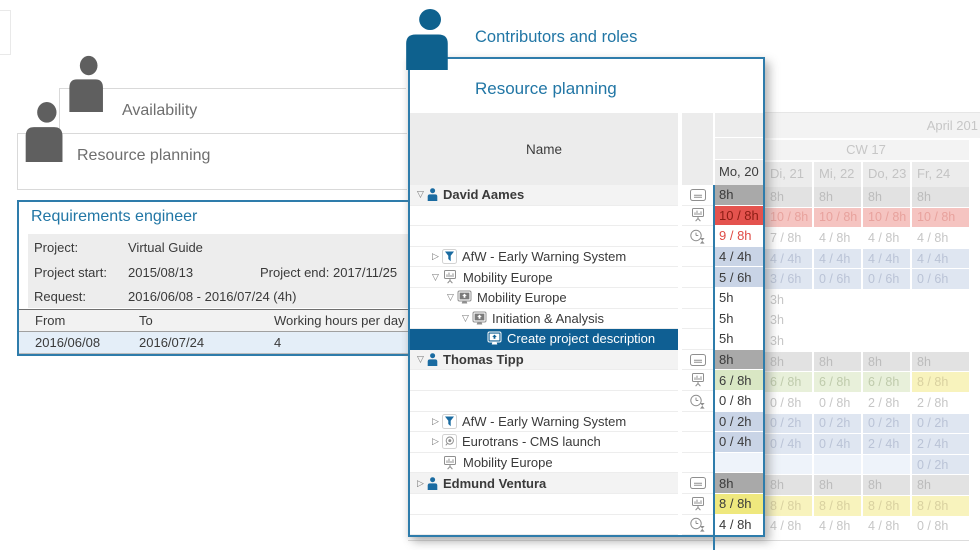 The image size is (980, 550). Describe the element at coordinates (739, 422) in the screenshot. I see `allocation-cell: 0 / 2h` at that location.